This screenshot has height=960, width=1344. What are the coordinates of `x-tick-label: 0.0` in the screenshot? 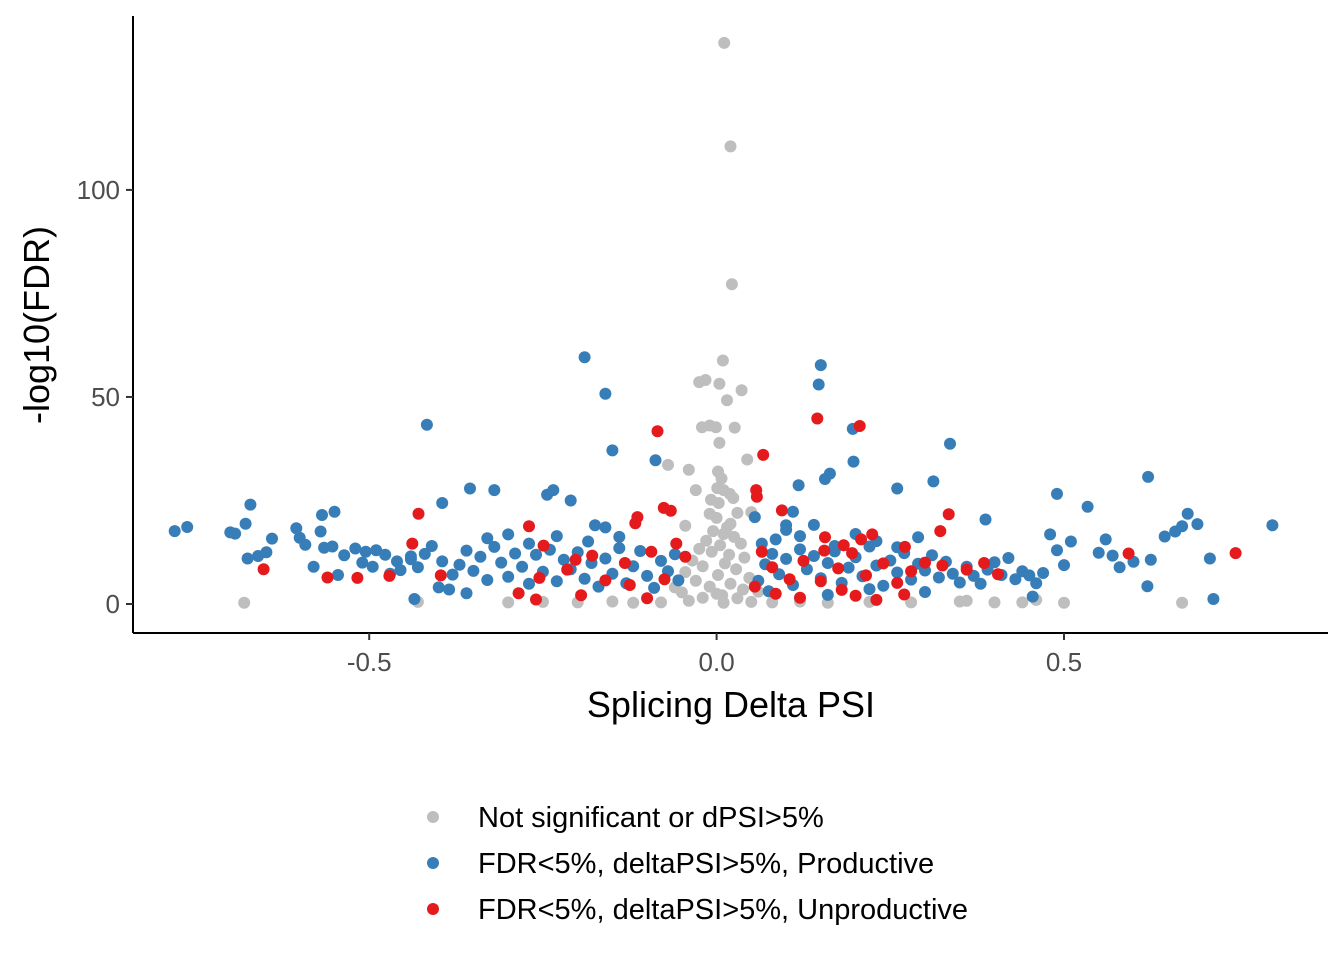 It's located at (717, 662).